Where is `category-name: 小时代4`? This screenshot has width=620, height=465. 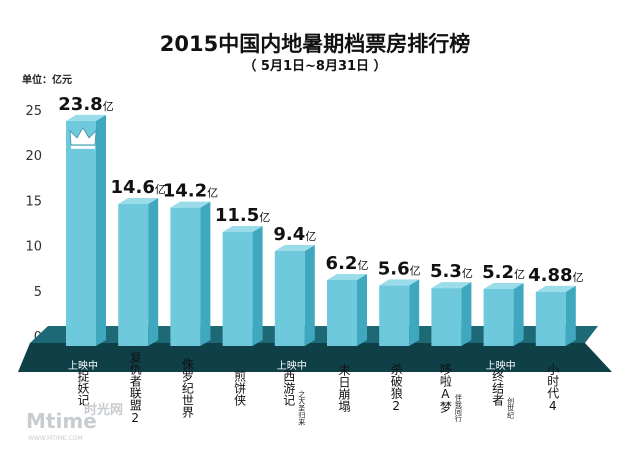
category-name: 小时代4 is located at coordinates (553, 388).